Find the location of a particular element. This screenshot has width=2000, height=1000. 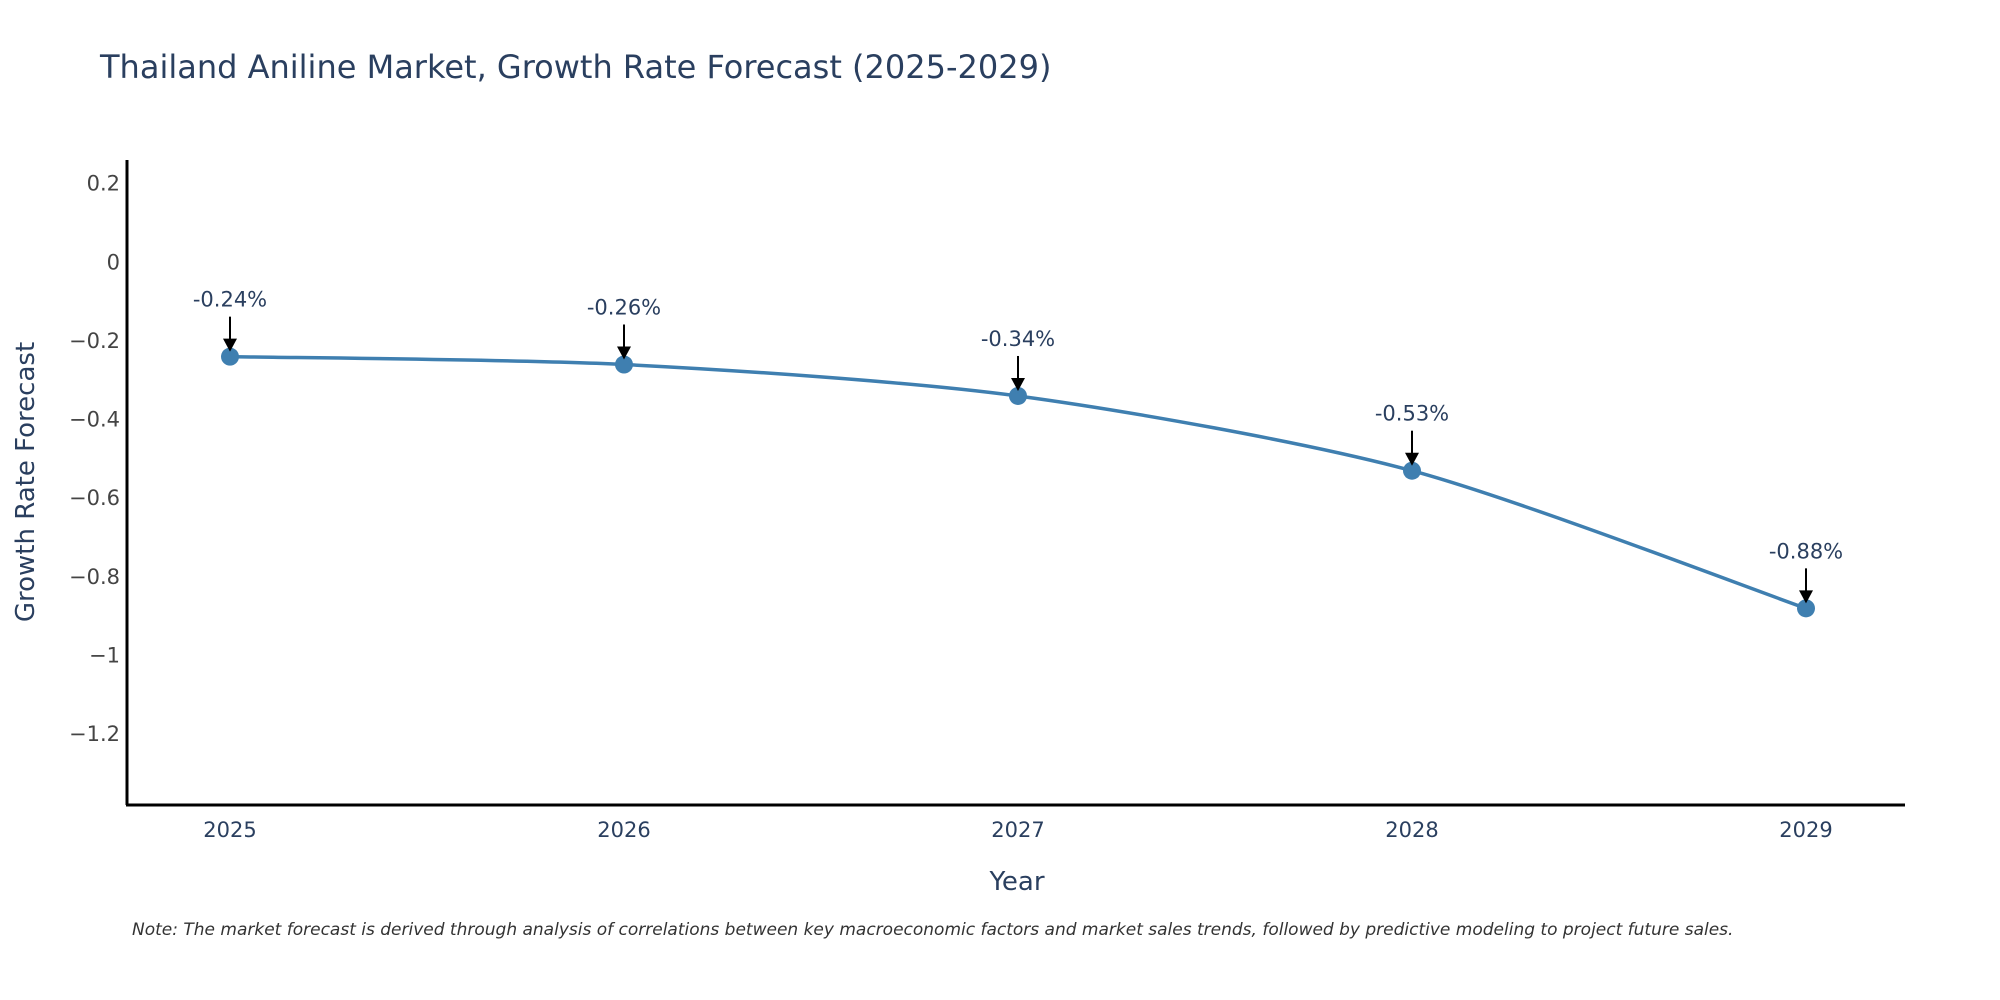

y-axis-title: Growth Rate Forecast is located at coordinates (26, 482).